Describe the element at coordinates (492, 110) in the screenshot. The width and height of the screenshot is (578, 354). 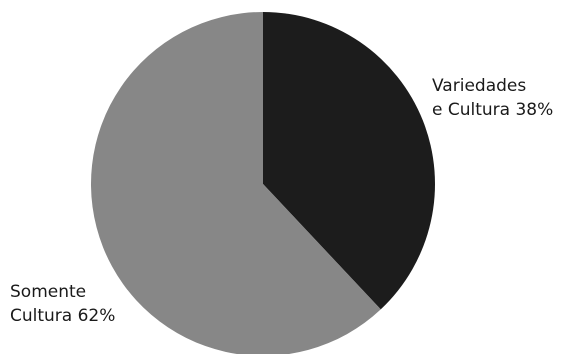
I see `slice-label-variedades-e-cultura-line-2: e Cultura 38%` at that location.